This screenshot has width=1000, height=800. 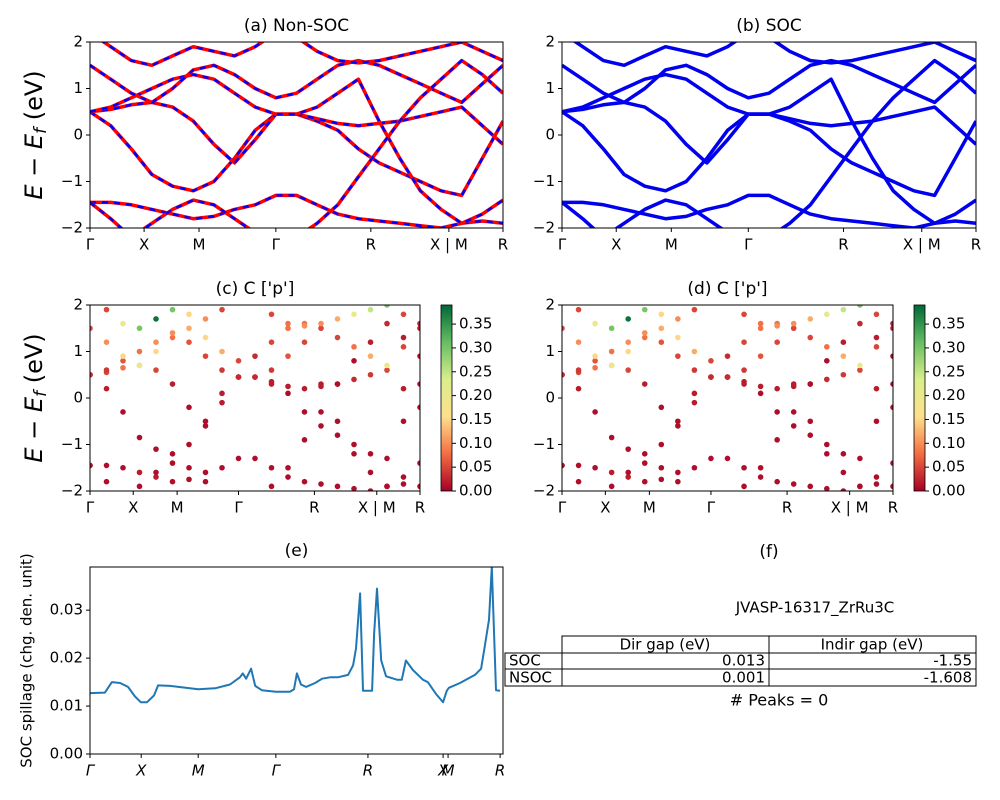 I want to click on y-tick-label: −2, so click(x=72, y=228).